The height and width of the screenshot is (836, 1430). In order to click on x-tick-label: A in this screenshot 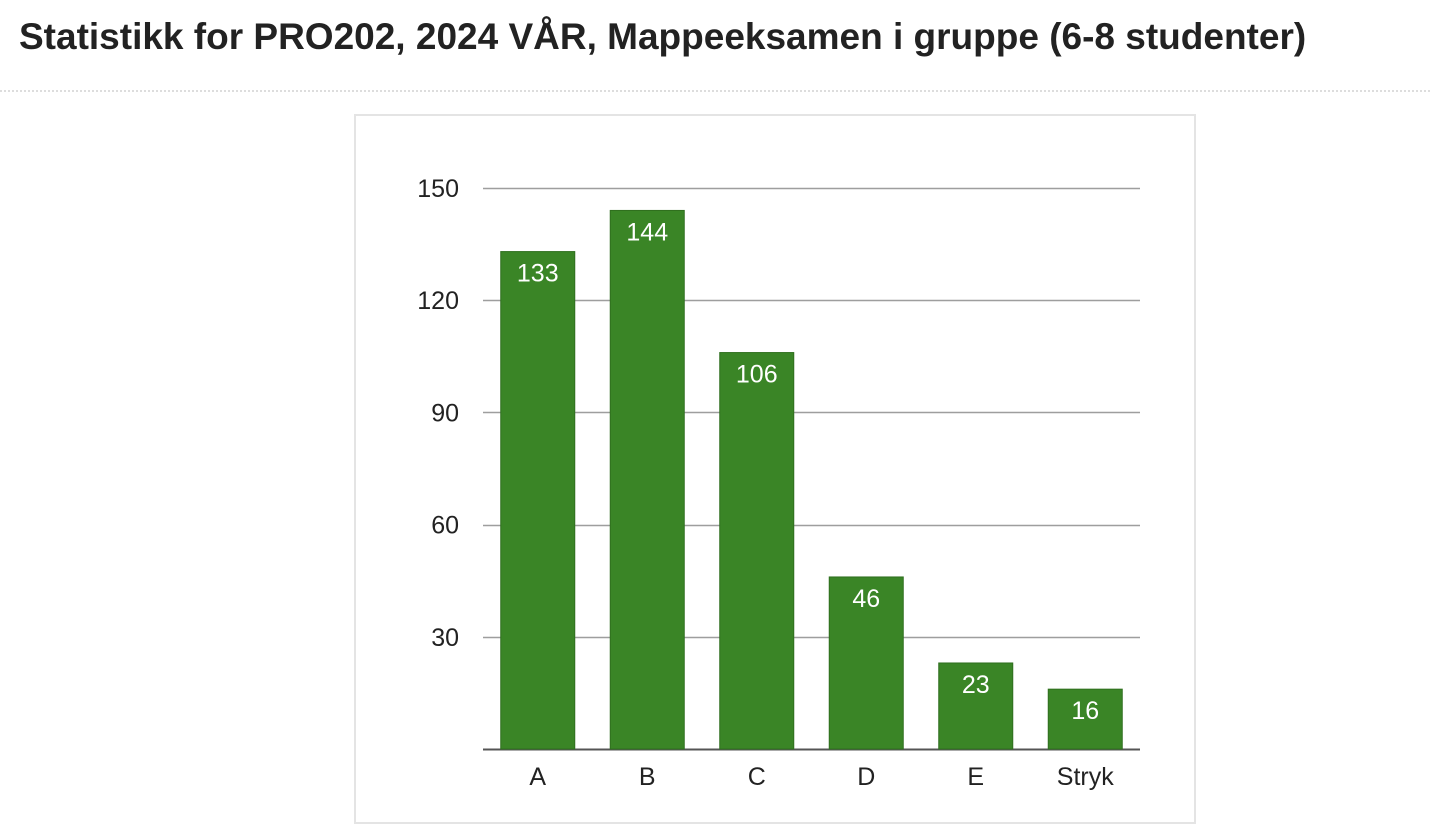, I will do `click(537, 777)`.